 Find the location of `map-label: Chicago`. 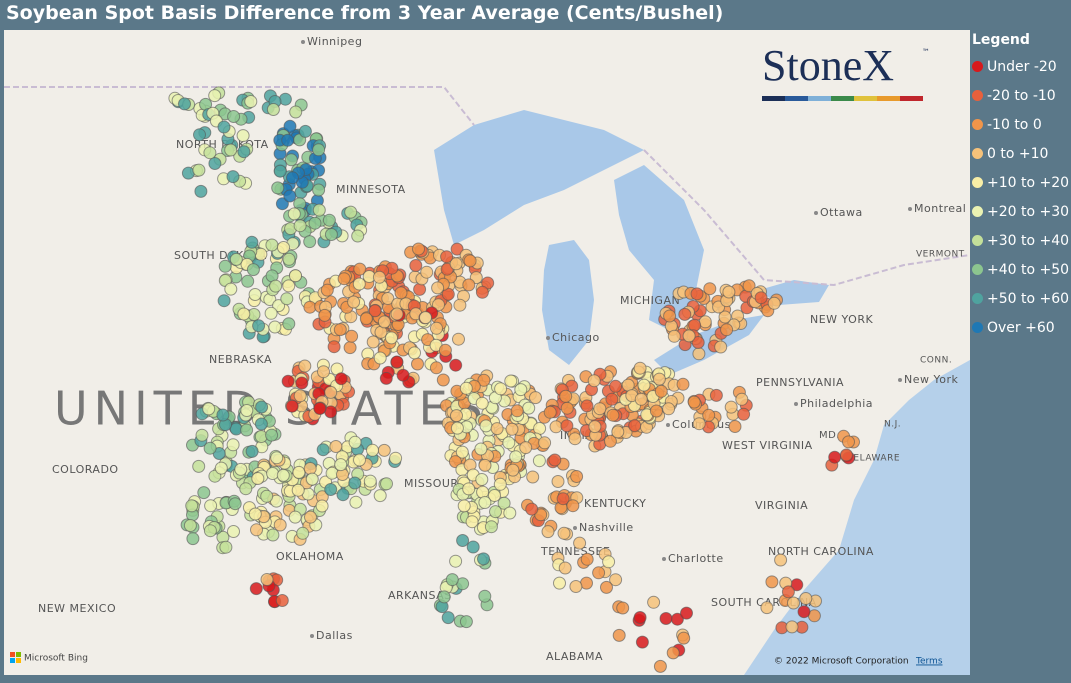

map-label: Chicago is located at coordinates (576, 337).